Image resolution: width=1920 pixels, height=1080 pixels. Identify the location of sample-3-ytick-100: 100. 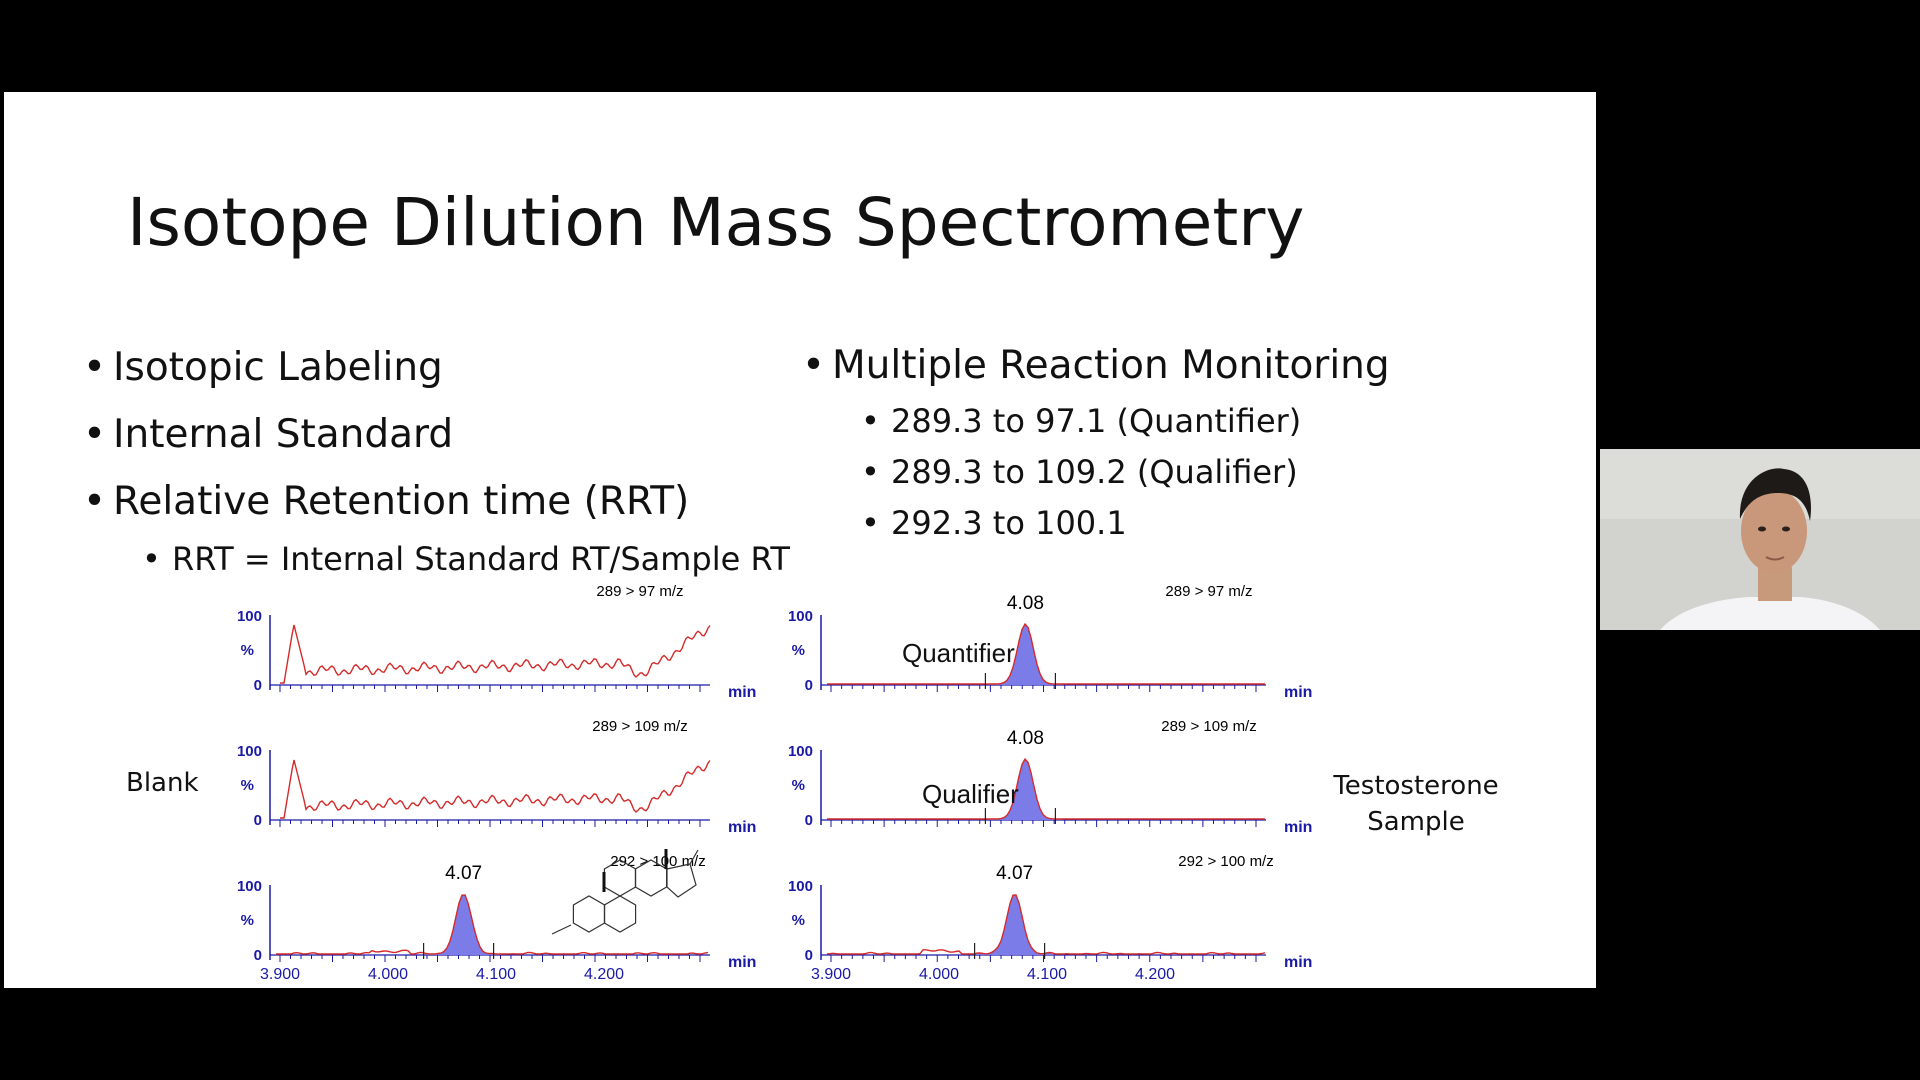
(800, 886).